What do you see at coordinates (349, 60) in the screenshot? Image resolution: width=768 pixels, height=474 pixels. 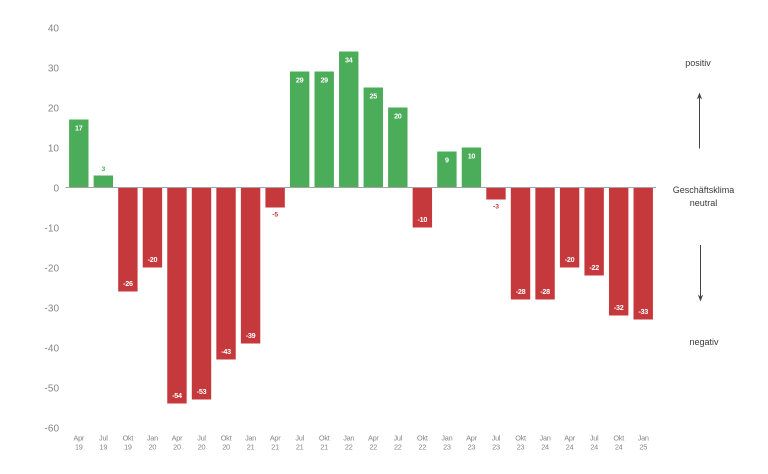 I see `svg-text: 34` at bounding box center [349, 60].